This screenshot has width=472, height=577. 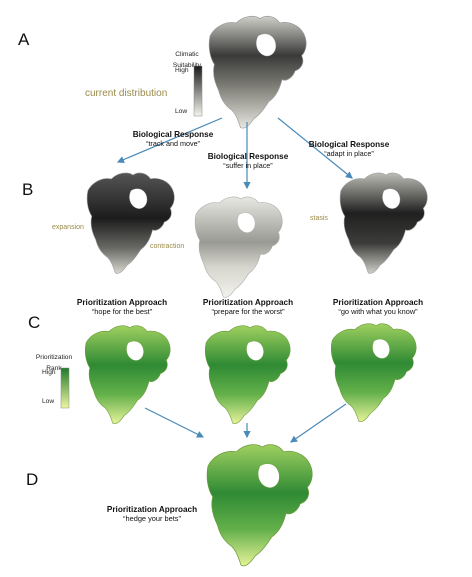 What do you see at coordinates (122, 311) in the screenshot?
I see `approach-subtitle: “hope for the best”` at bounding box center [122, 311].